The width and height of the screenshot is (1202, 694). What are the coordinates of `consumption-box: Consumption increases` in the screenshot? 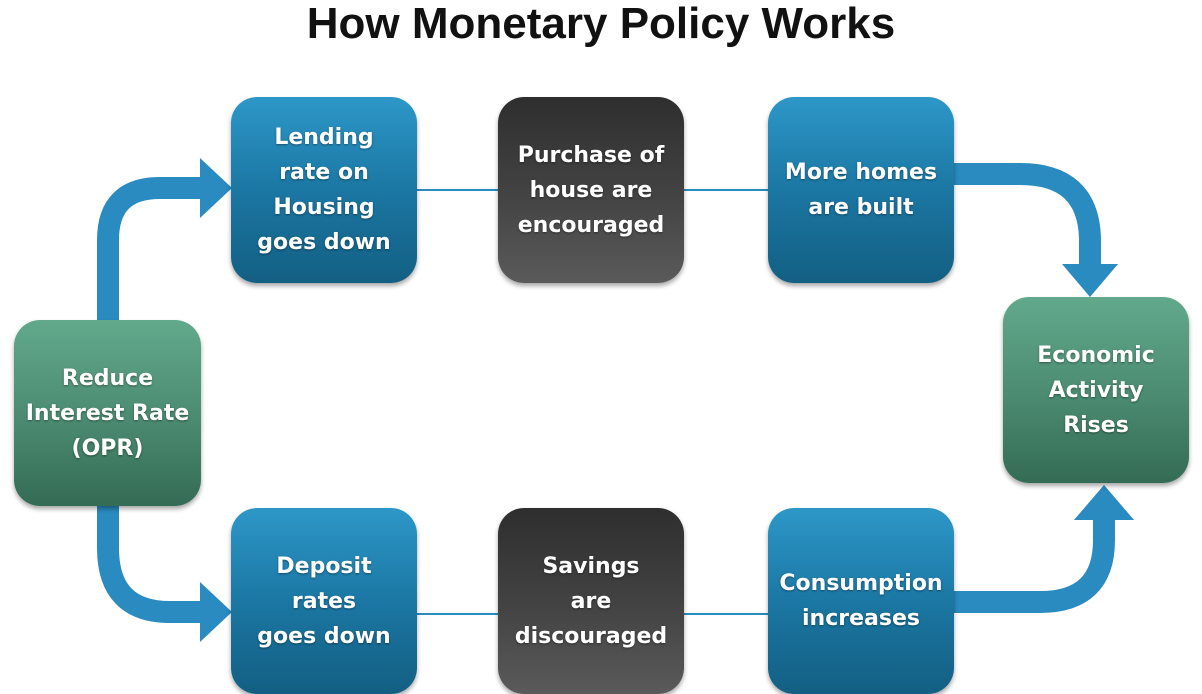 It's located at (861, 601).